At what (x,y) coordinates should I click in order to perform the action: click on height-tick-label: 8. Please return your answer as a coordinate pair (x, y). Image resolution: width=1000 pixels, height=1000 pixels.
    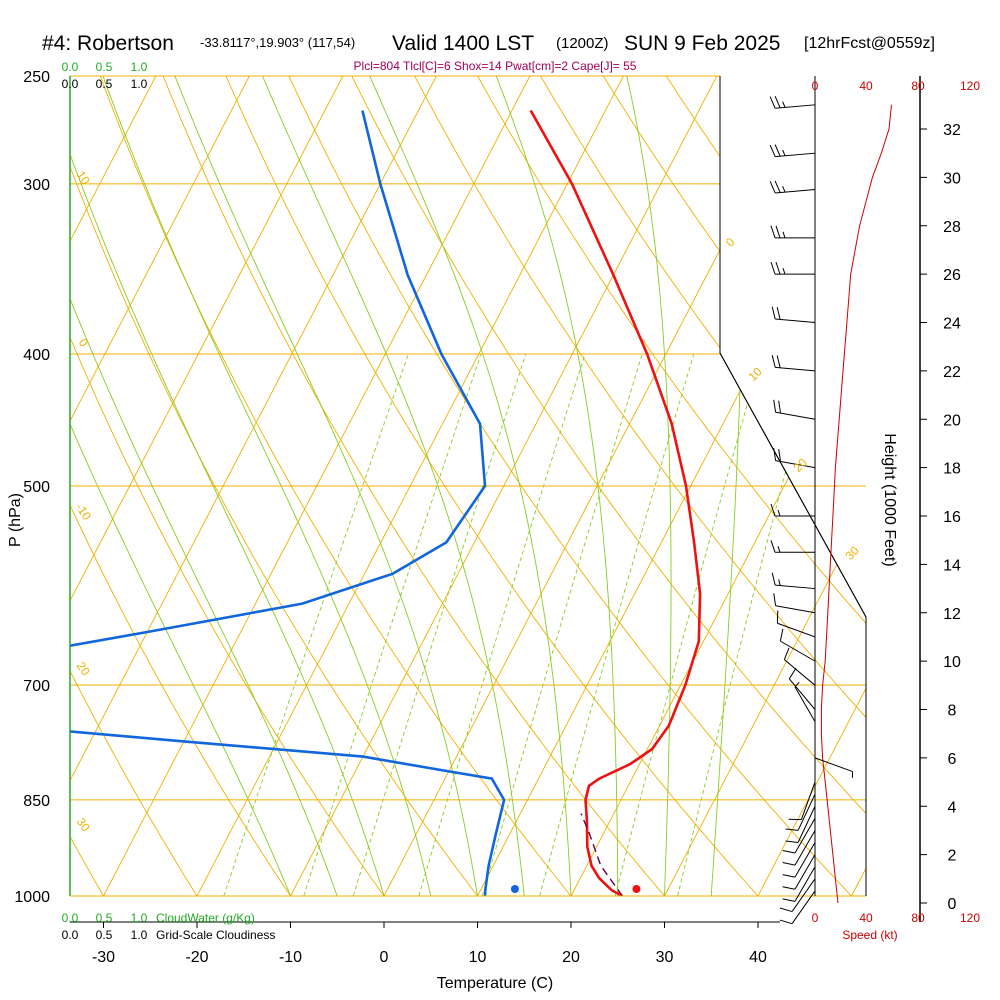
    Looking at the image, I should click on (952, 711).